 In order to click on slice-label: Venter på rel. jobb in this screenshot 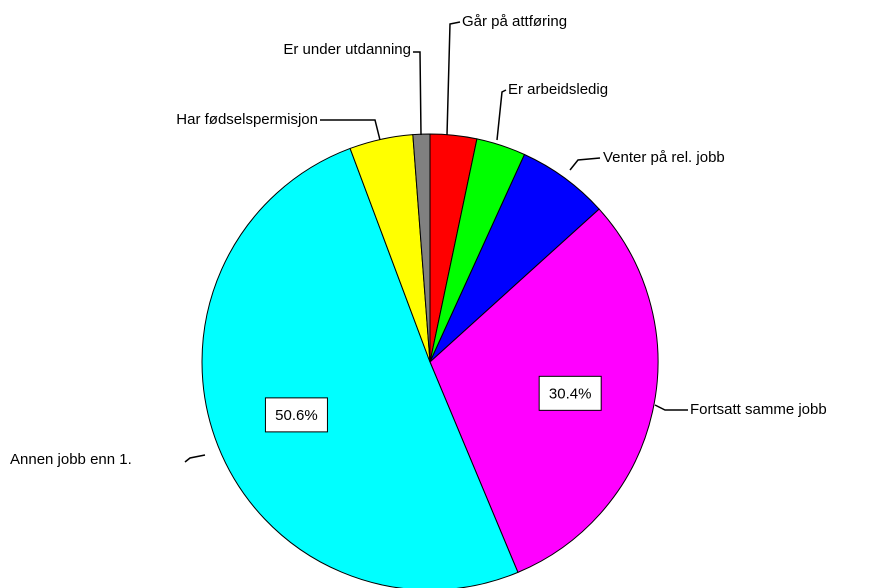, I will do `click(664, 157)`.